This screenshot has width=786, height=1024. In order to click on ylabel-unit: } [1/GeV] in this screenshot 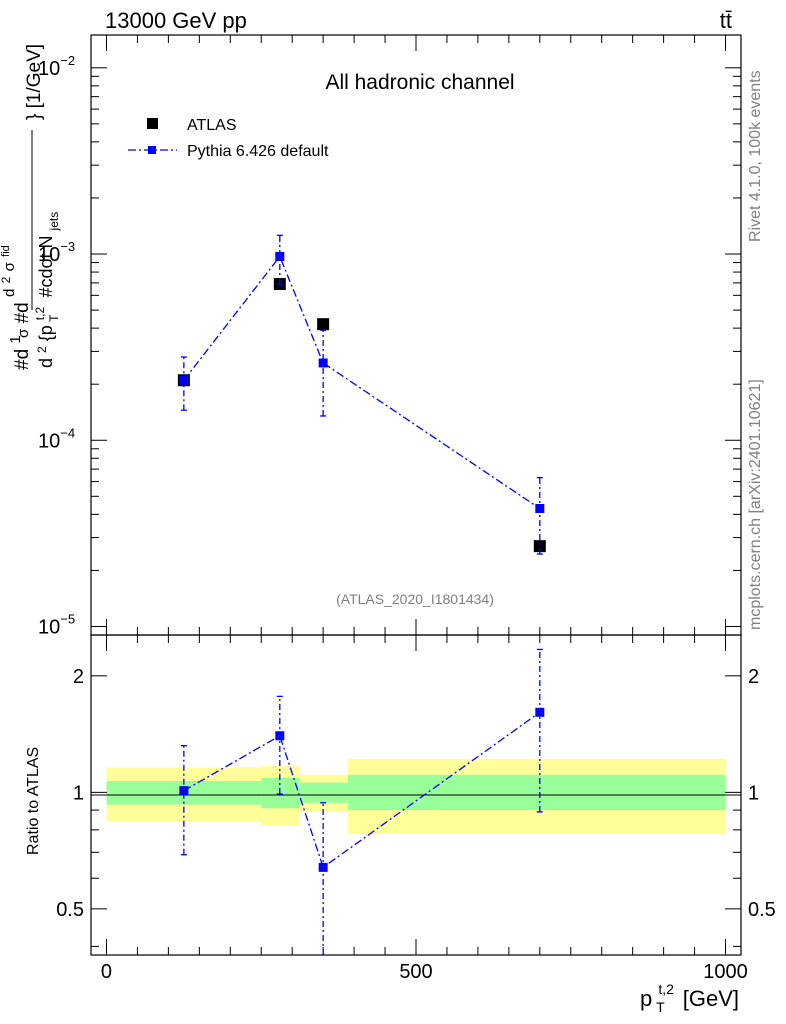, I will do `click(34, 82)`.